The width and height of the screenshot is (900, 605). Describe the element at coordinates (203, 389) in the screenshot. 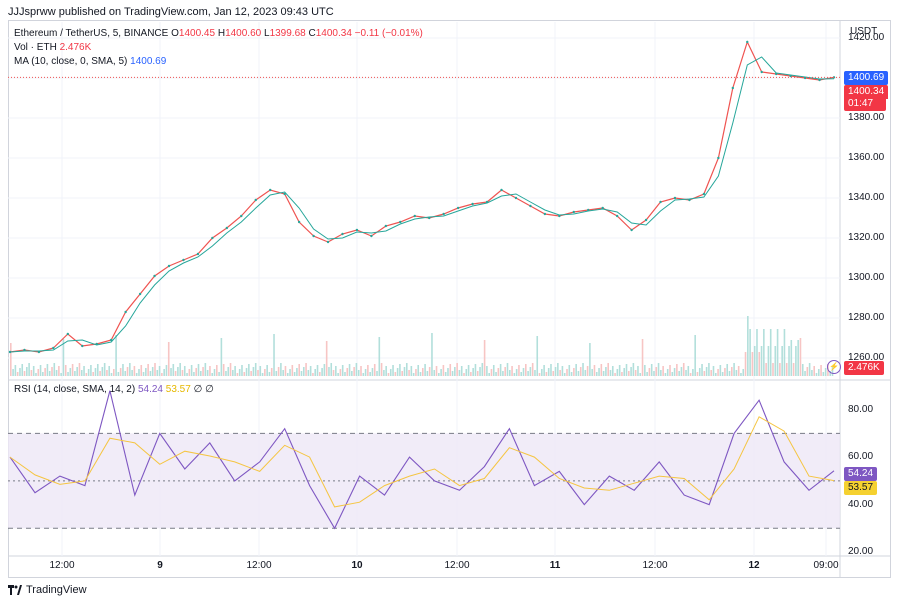

I see `rsi-extra: ∅ ∅` at that location.